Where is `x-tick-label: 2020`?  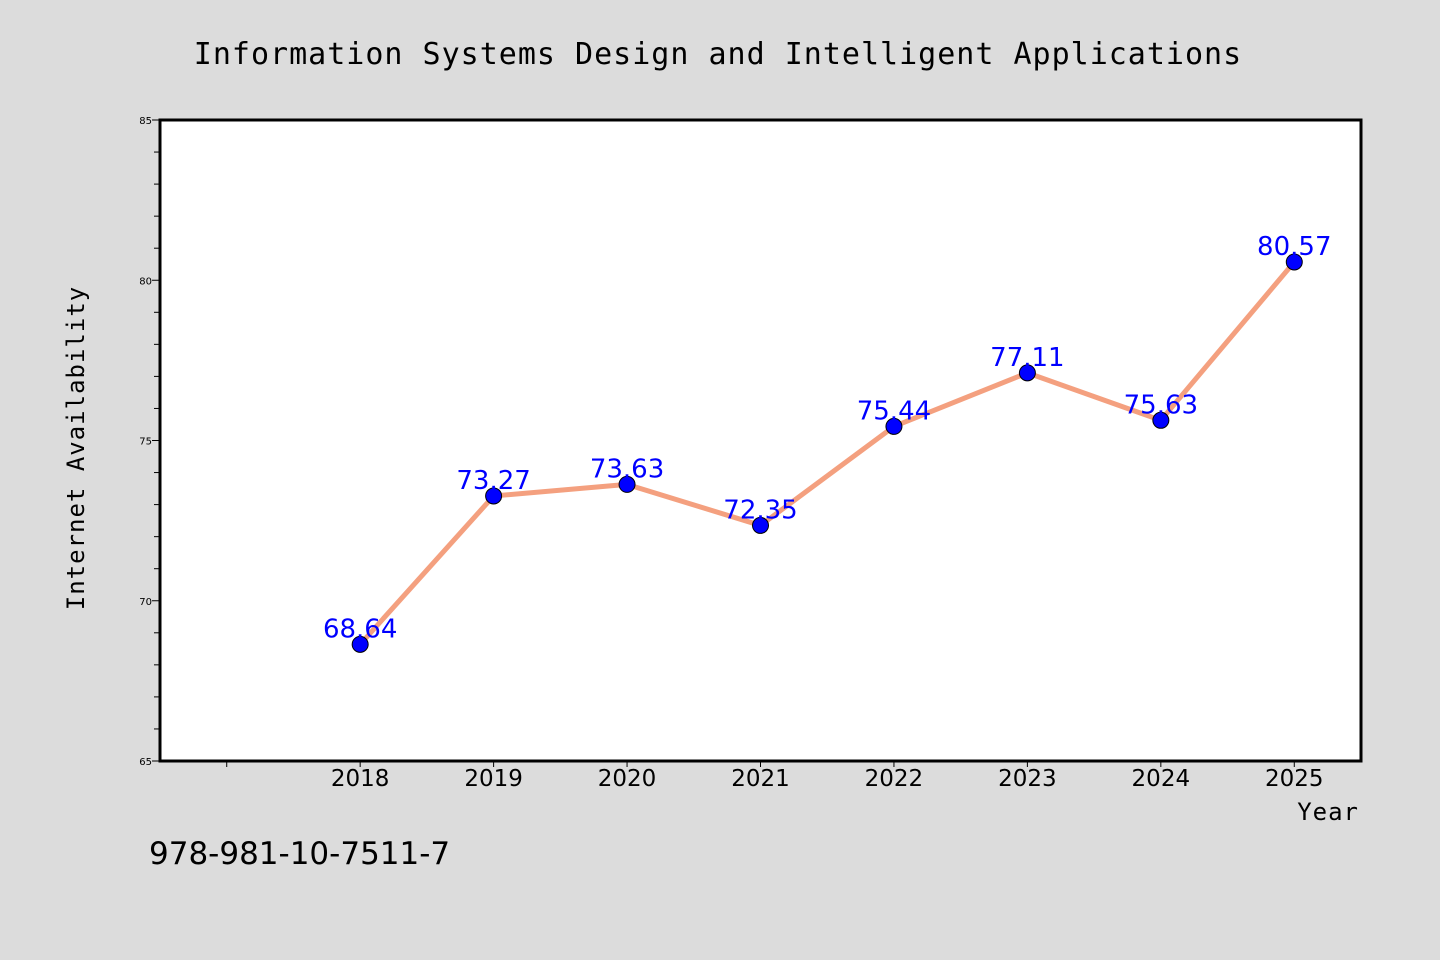
x-tick-label: 2020 is located at coordinates (627, 779).